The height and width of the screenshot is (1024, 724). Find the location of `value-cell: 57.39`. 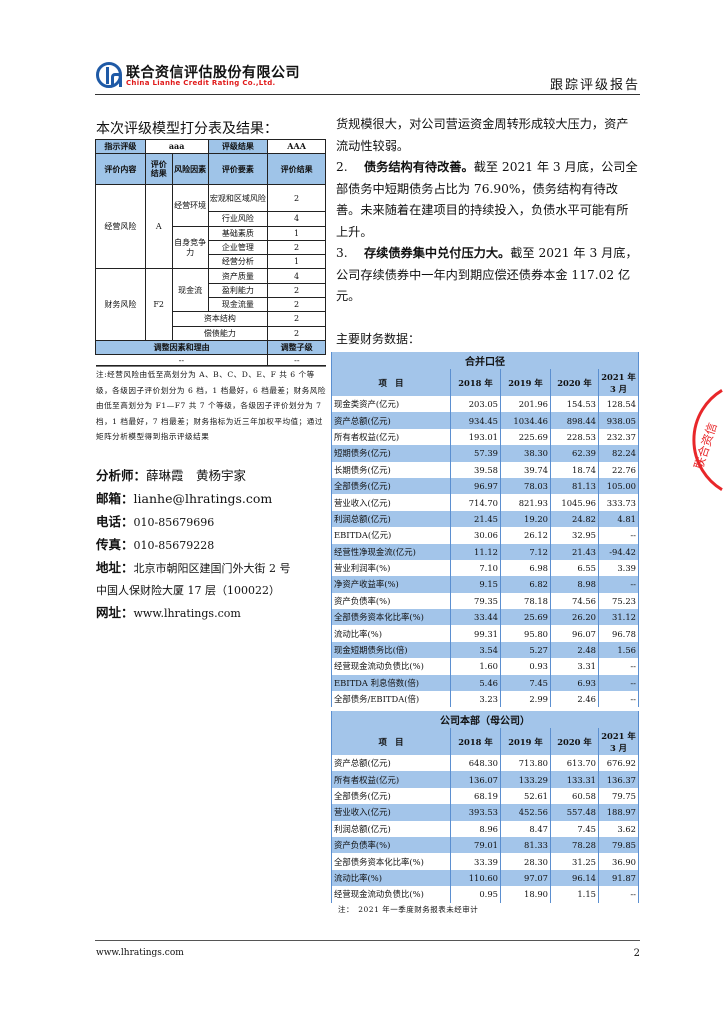

value-cell: 57.39 is located at coordinates (475, 453).